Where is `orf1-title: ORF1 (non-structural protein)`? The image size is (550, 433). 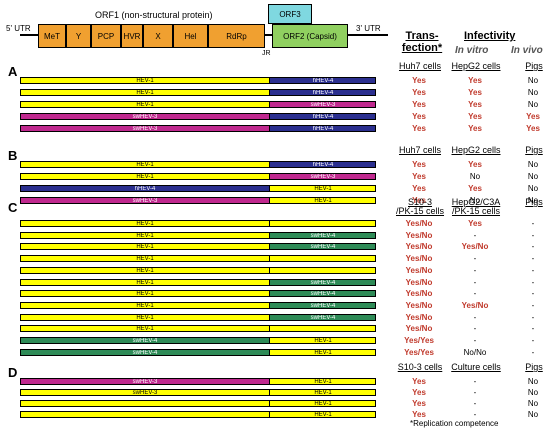
orf1-title: ORF1 (non-structural protein) is located at coordinates (154, 15).